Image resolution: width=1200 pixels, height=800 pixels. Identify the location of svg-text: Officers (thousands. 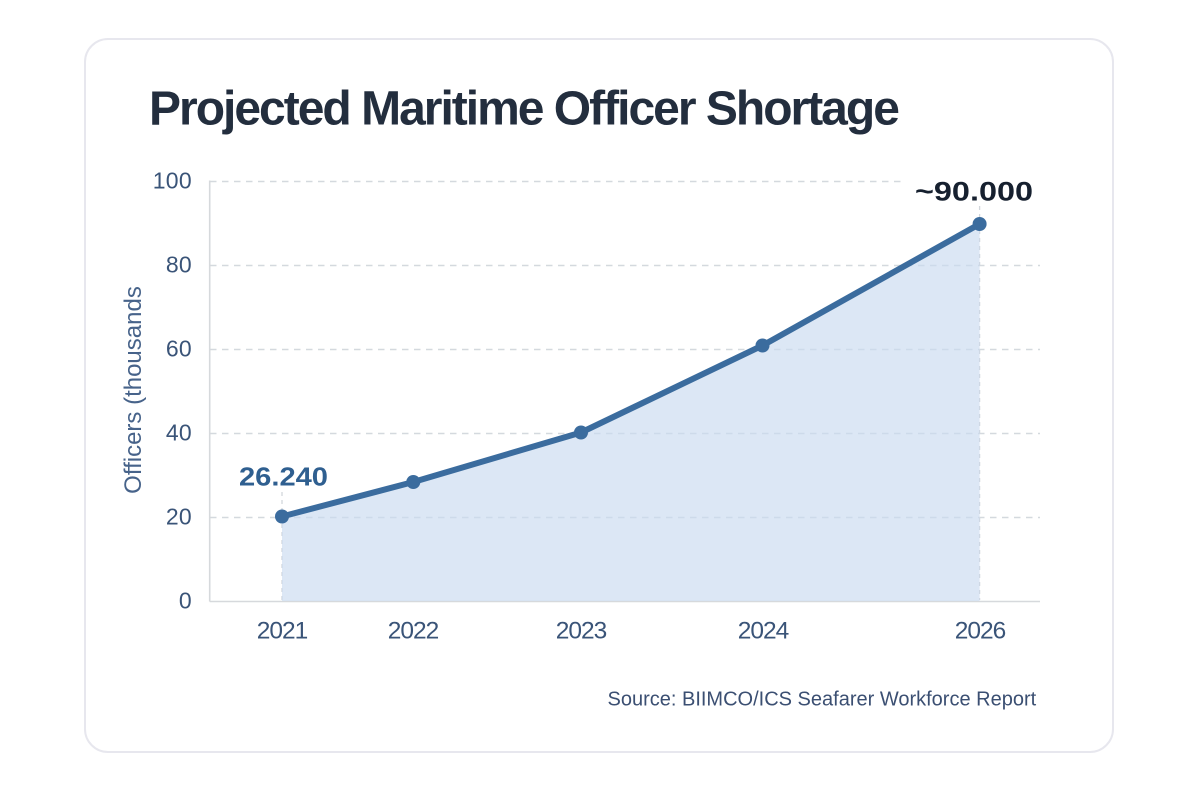
(133, 390).